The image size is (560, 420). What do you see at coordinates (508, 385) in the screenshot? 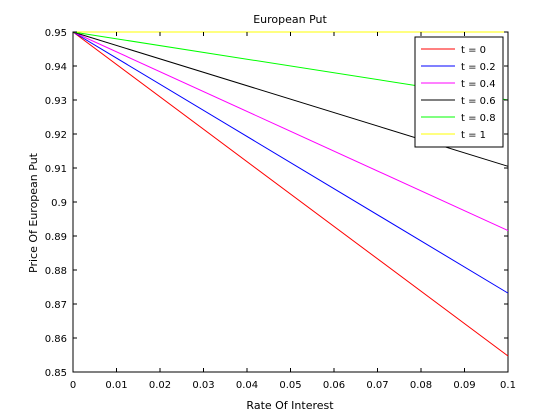
I see `x-tick-label: 0.1` at bounding box center [508, 385].